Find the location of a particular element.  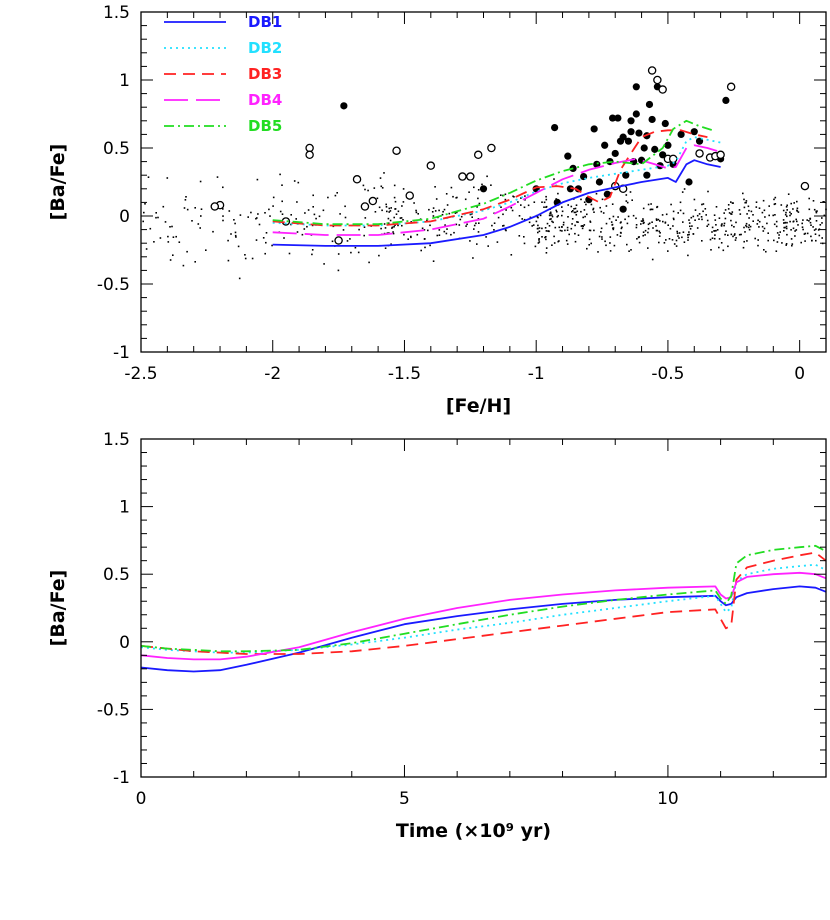

series-line-db4 is located at coordinates (496, 190).